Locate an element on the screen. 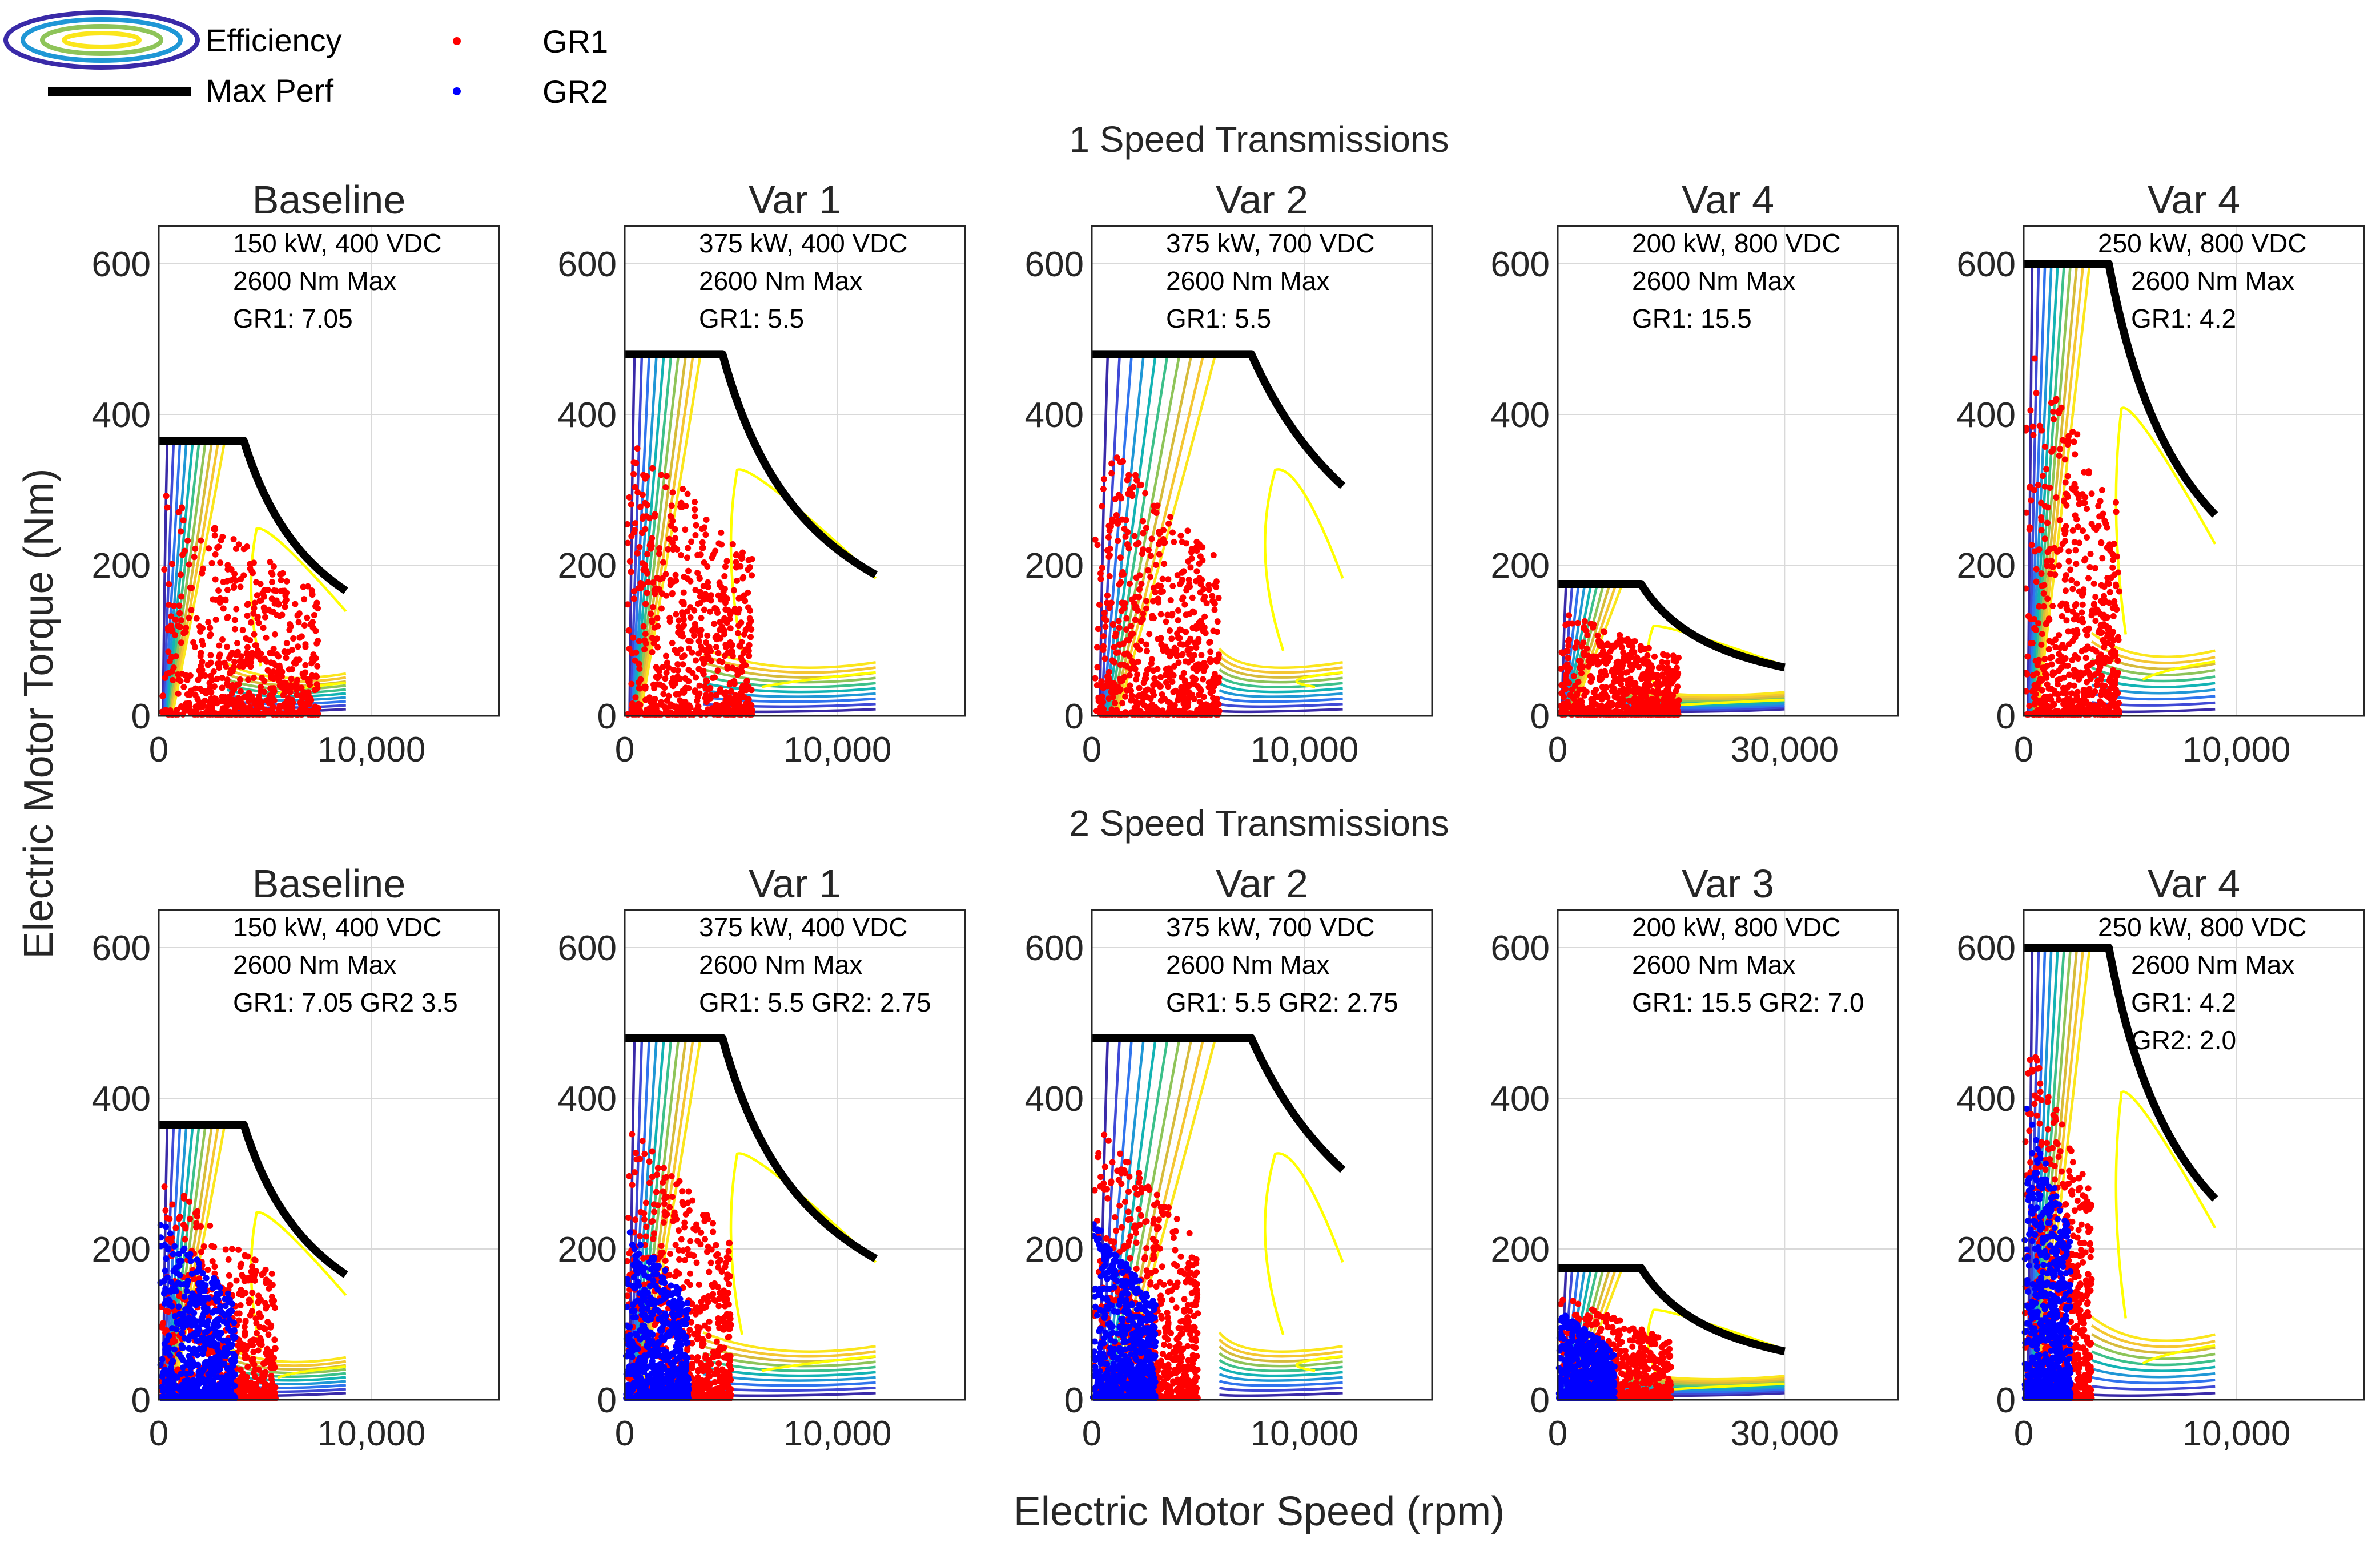 Image resolution: width=2380 pixels, height=1555 pixels. x-tick-label: 0 is located at coordinates (624, 750).